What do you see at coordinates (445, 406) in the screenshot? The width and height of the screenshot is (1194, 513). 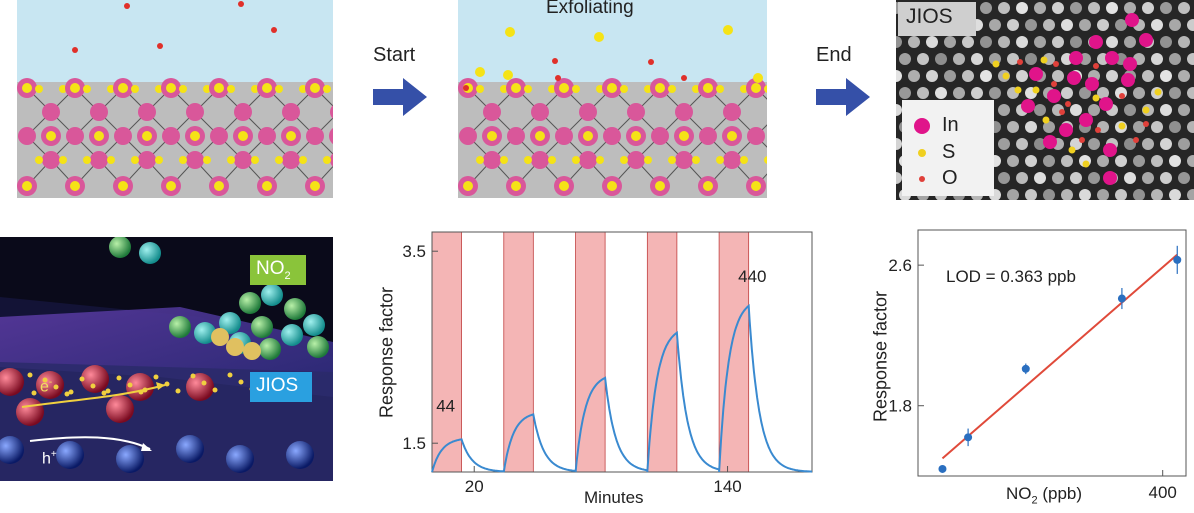 I see `concentration-annotation: 44` at bounding box center [445, 406].